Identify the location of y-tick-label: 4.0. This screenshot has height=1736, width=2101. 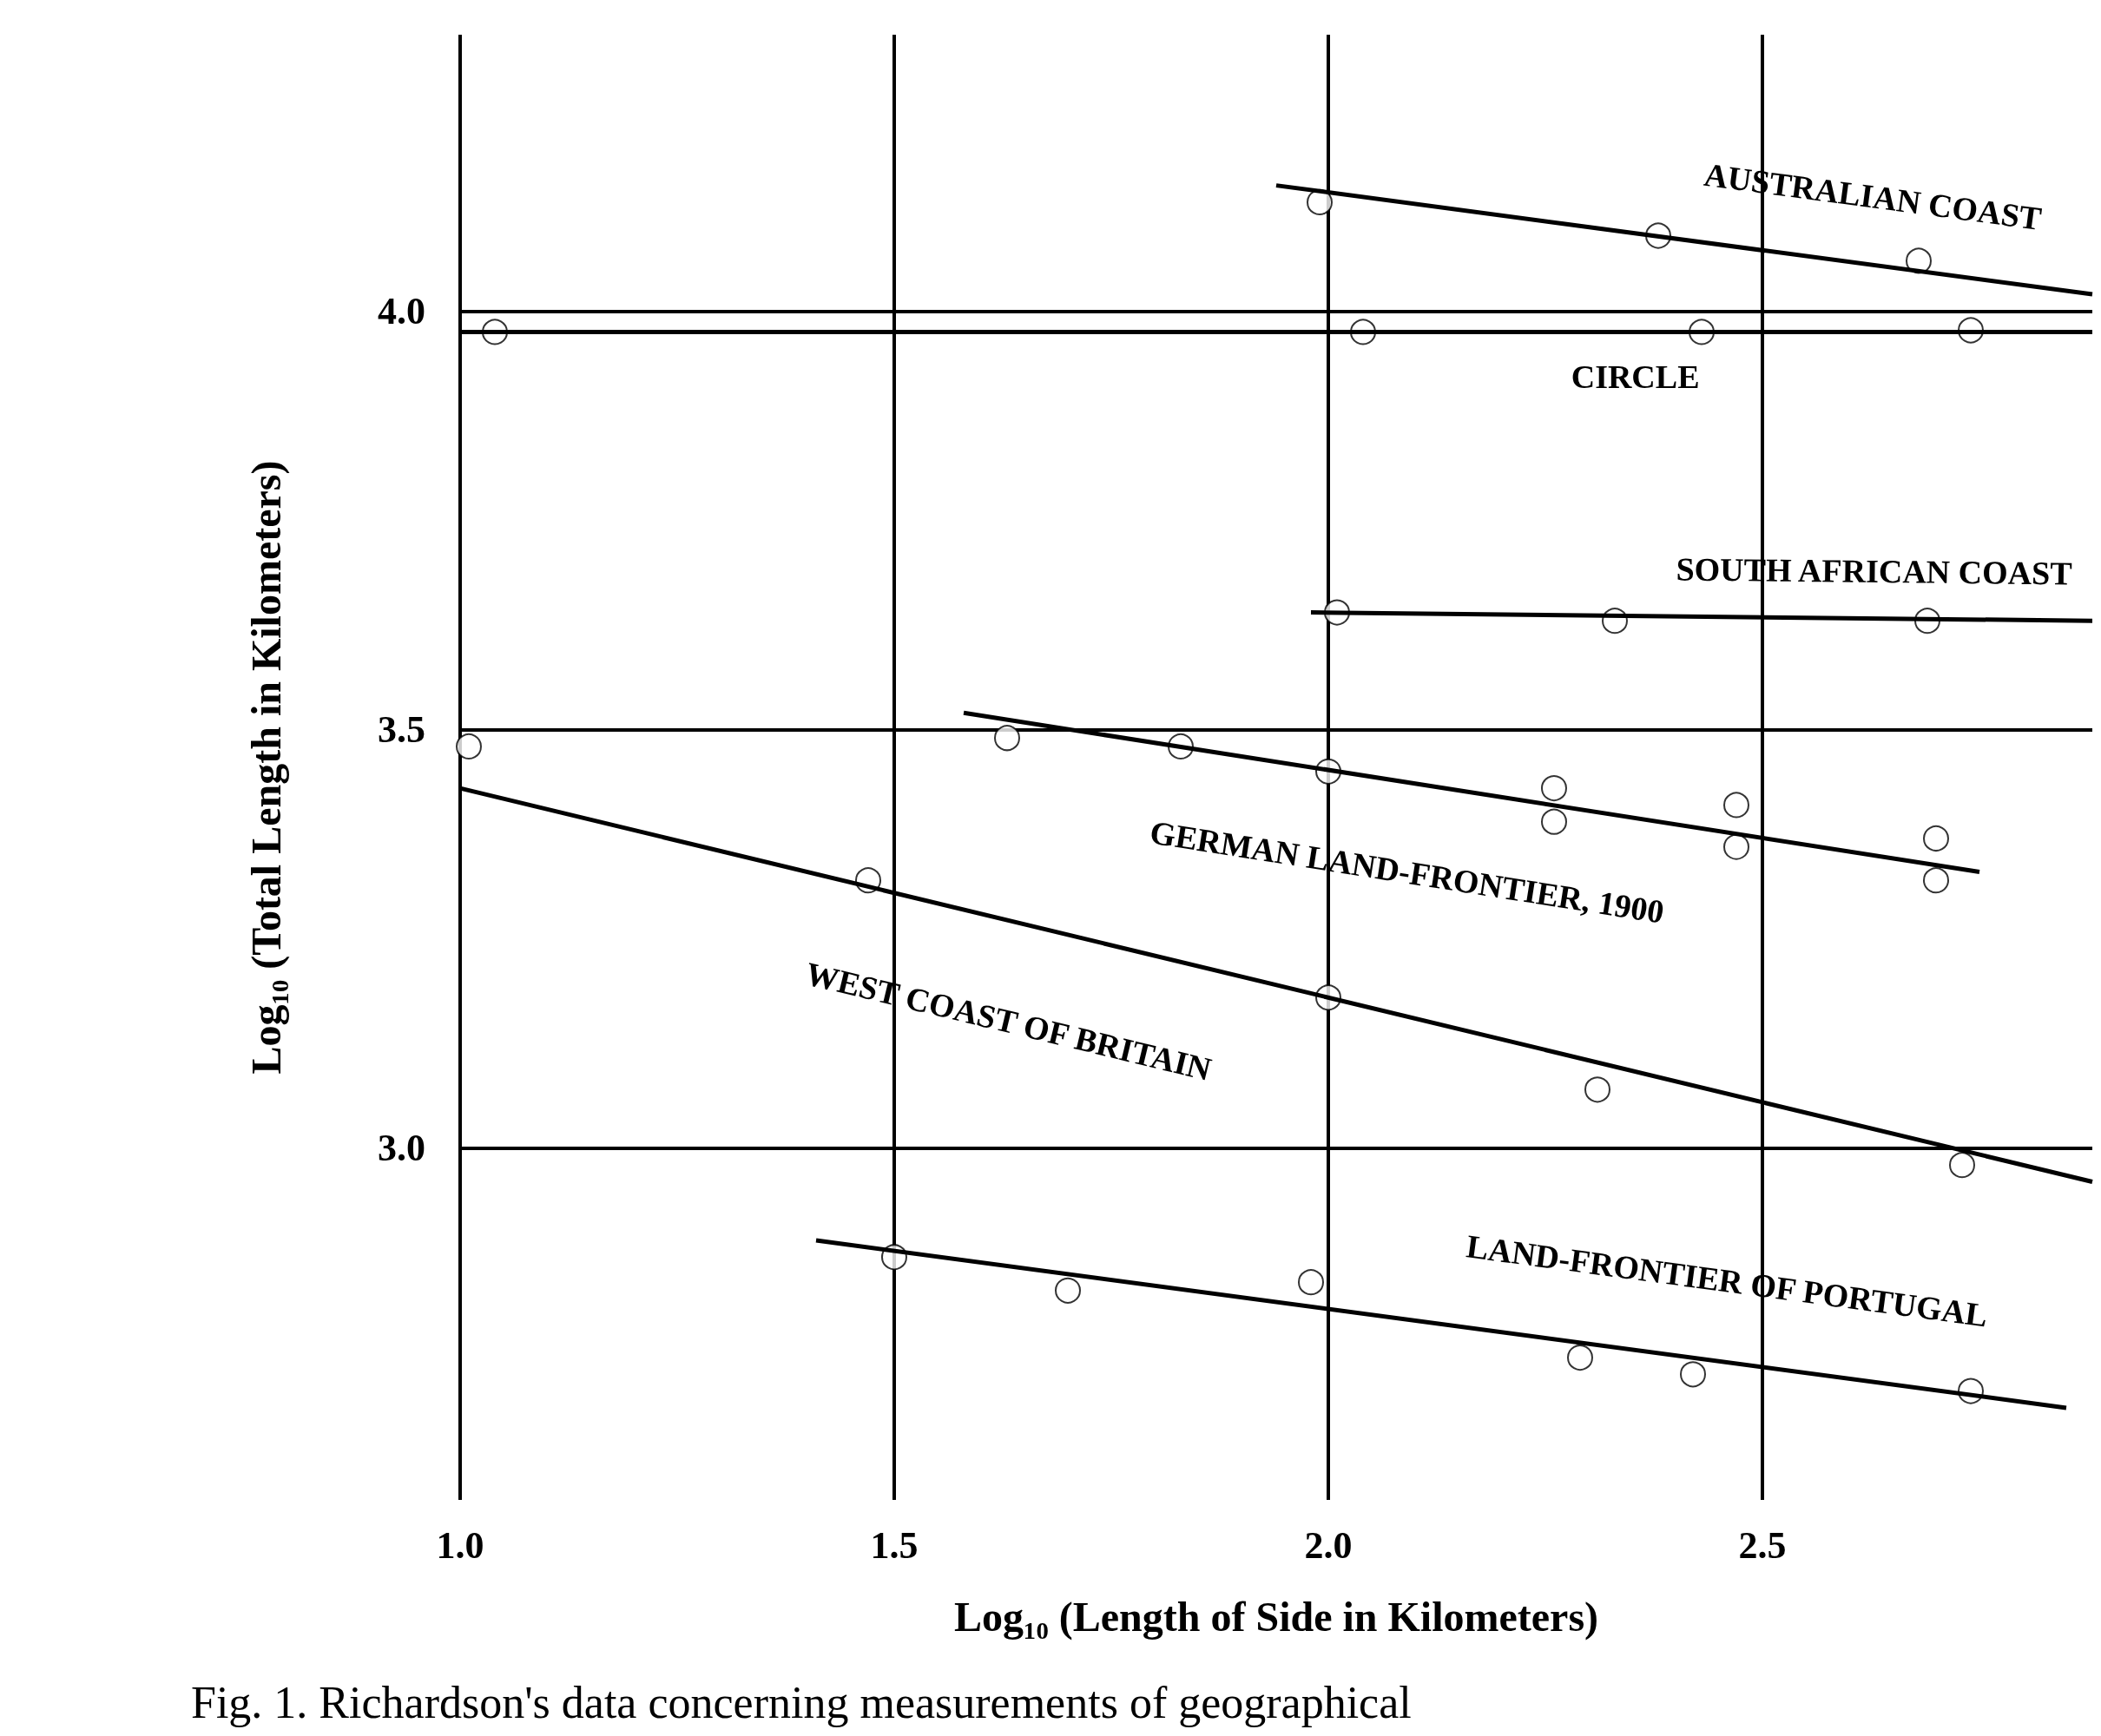
(402, 310).